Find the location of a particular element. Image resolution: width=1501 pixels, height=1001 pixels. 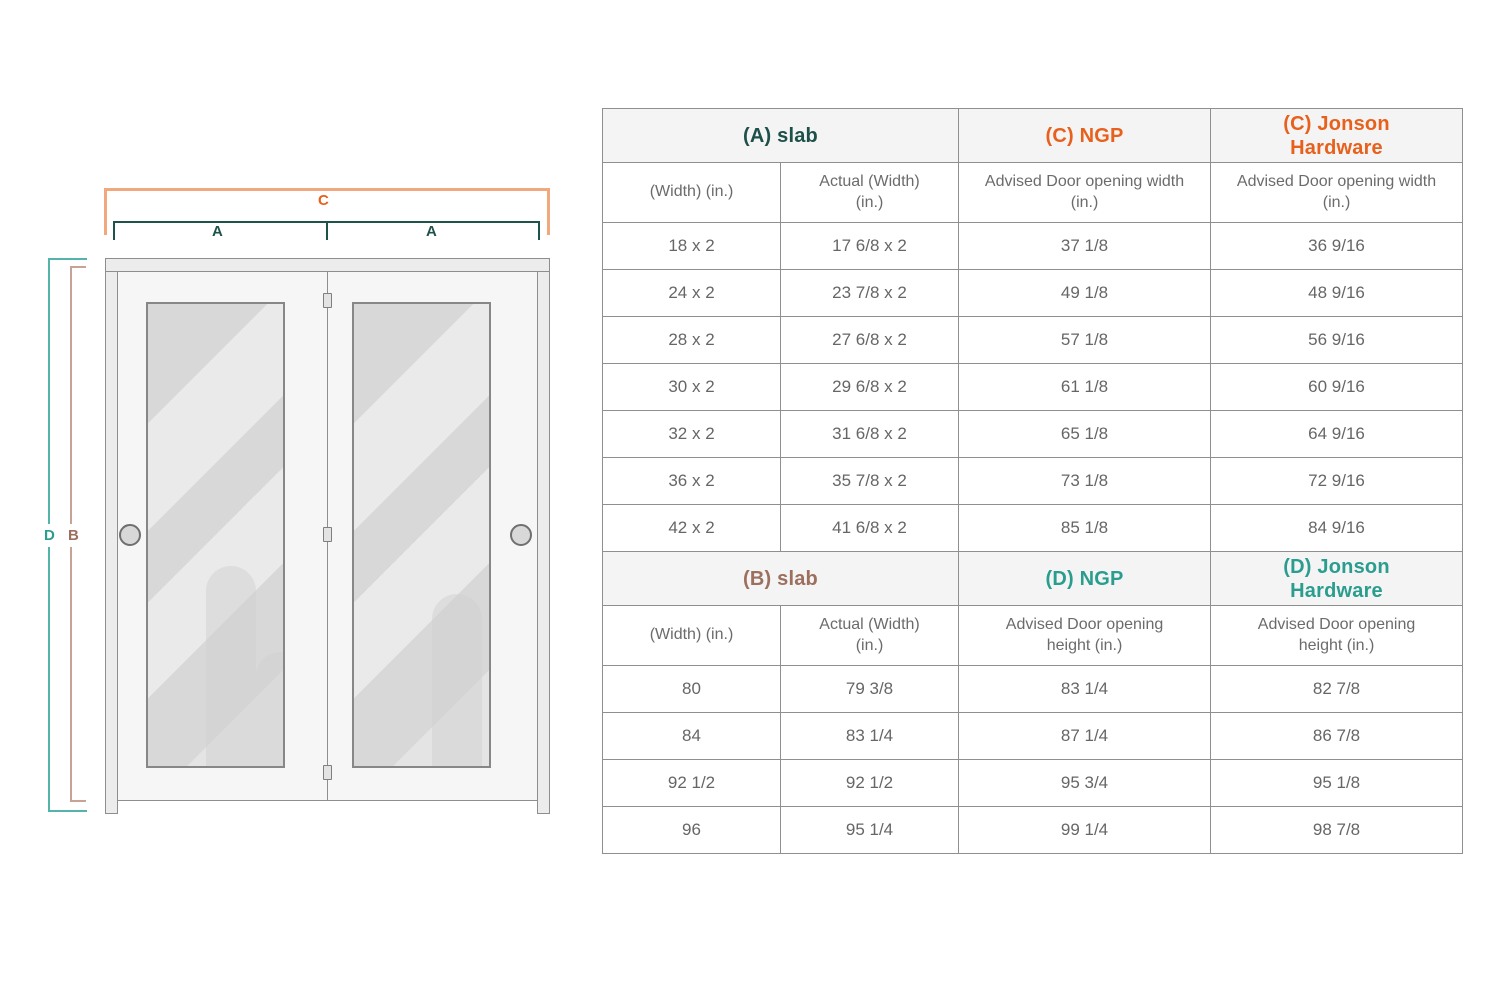

table-cell: 35 7/8 x 2 is located at coordinates (869, 481).